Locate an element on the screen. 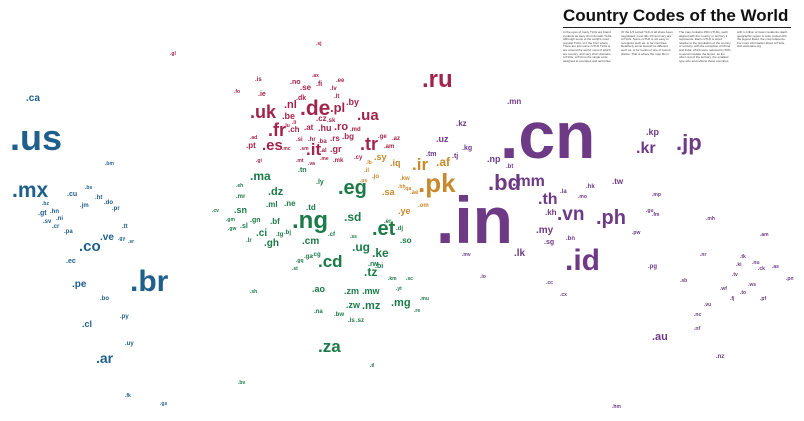 The height and width of the screenshot is (421, 804). country-code-label: .ge is located at coordinates (382, 137).